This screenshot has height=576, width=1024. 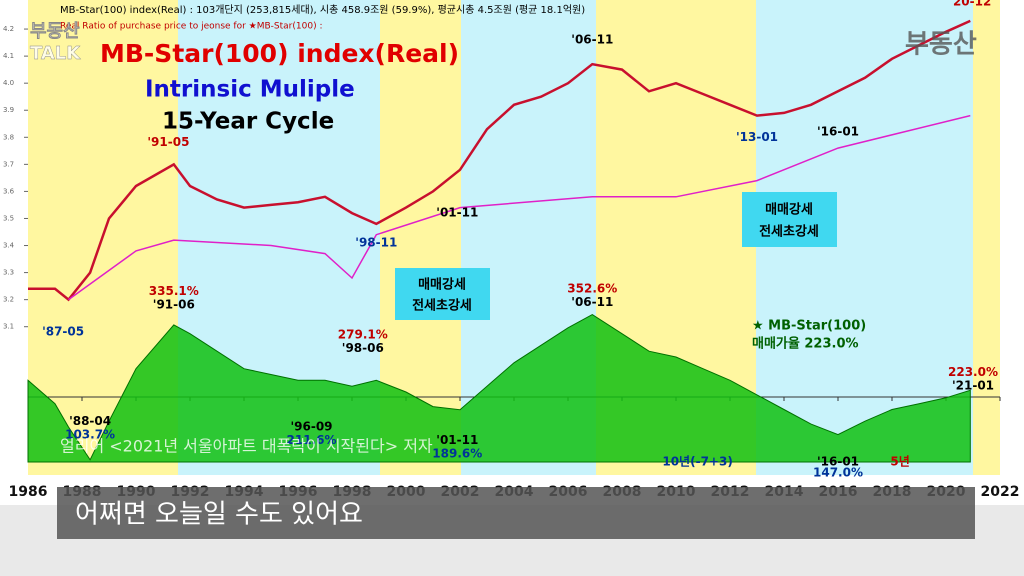 What do you see at coordinates (376, 242) in the screenshot?
I see `annotation: '98-11` at bounding box center [376, 242].